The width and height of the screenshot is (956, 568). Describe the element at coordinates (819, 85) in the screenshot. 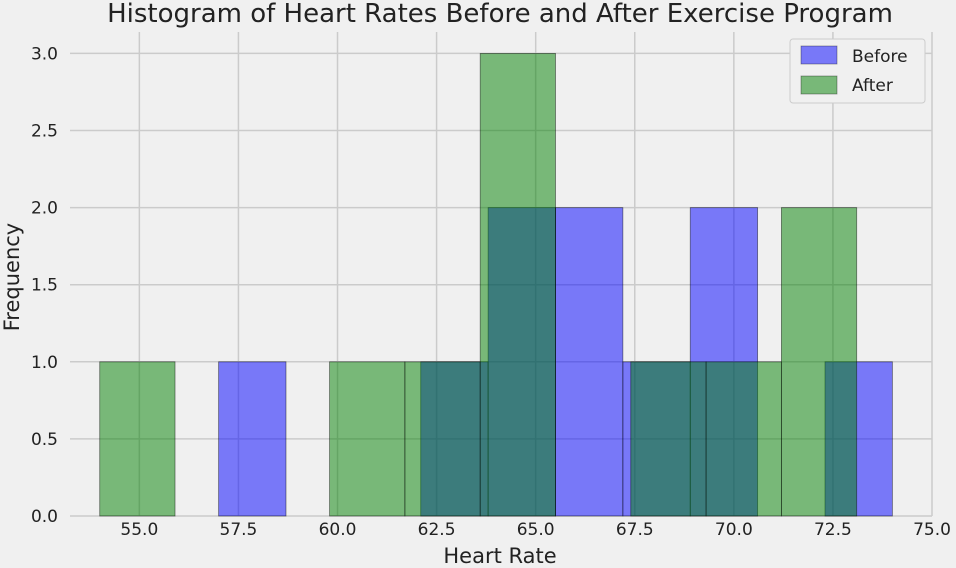

I see `legend-swatch-after` at that location.